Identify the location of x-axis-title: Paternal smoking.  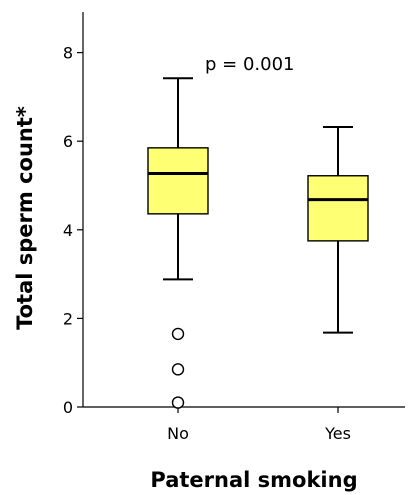
(253, 480).